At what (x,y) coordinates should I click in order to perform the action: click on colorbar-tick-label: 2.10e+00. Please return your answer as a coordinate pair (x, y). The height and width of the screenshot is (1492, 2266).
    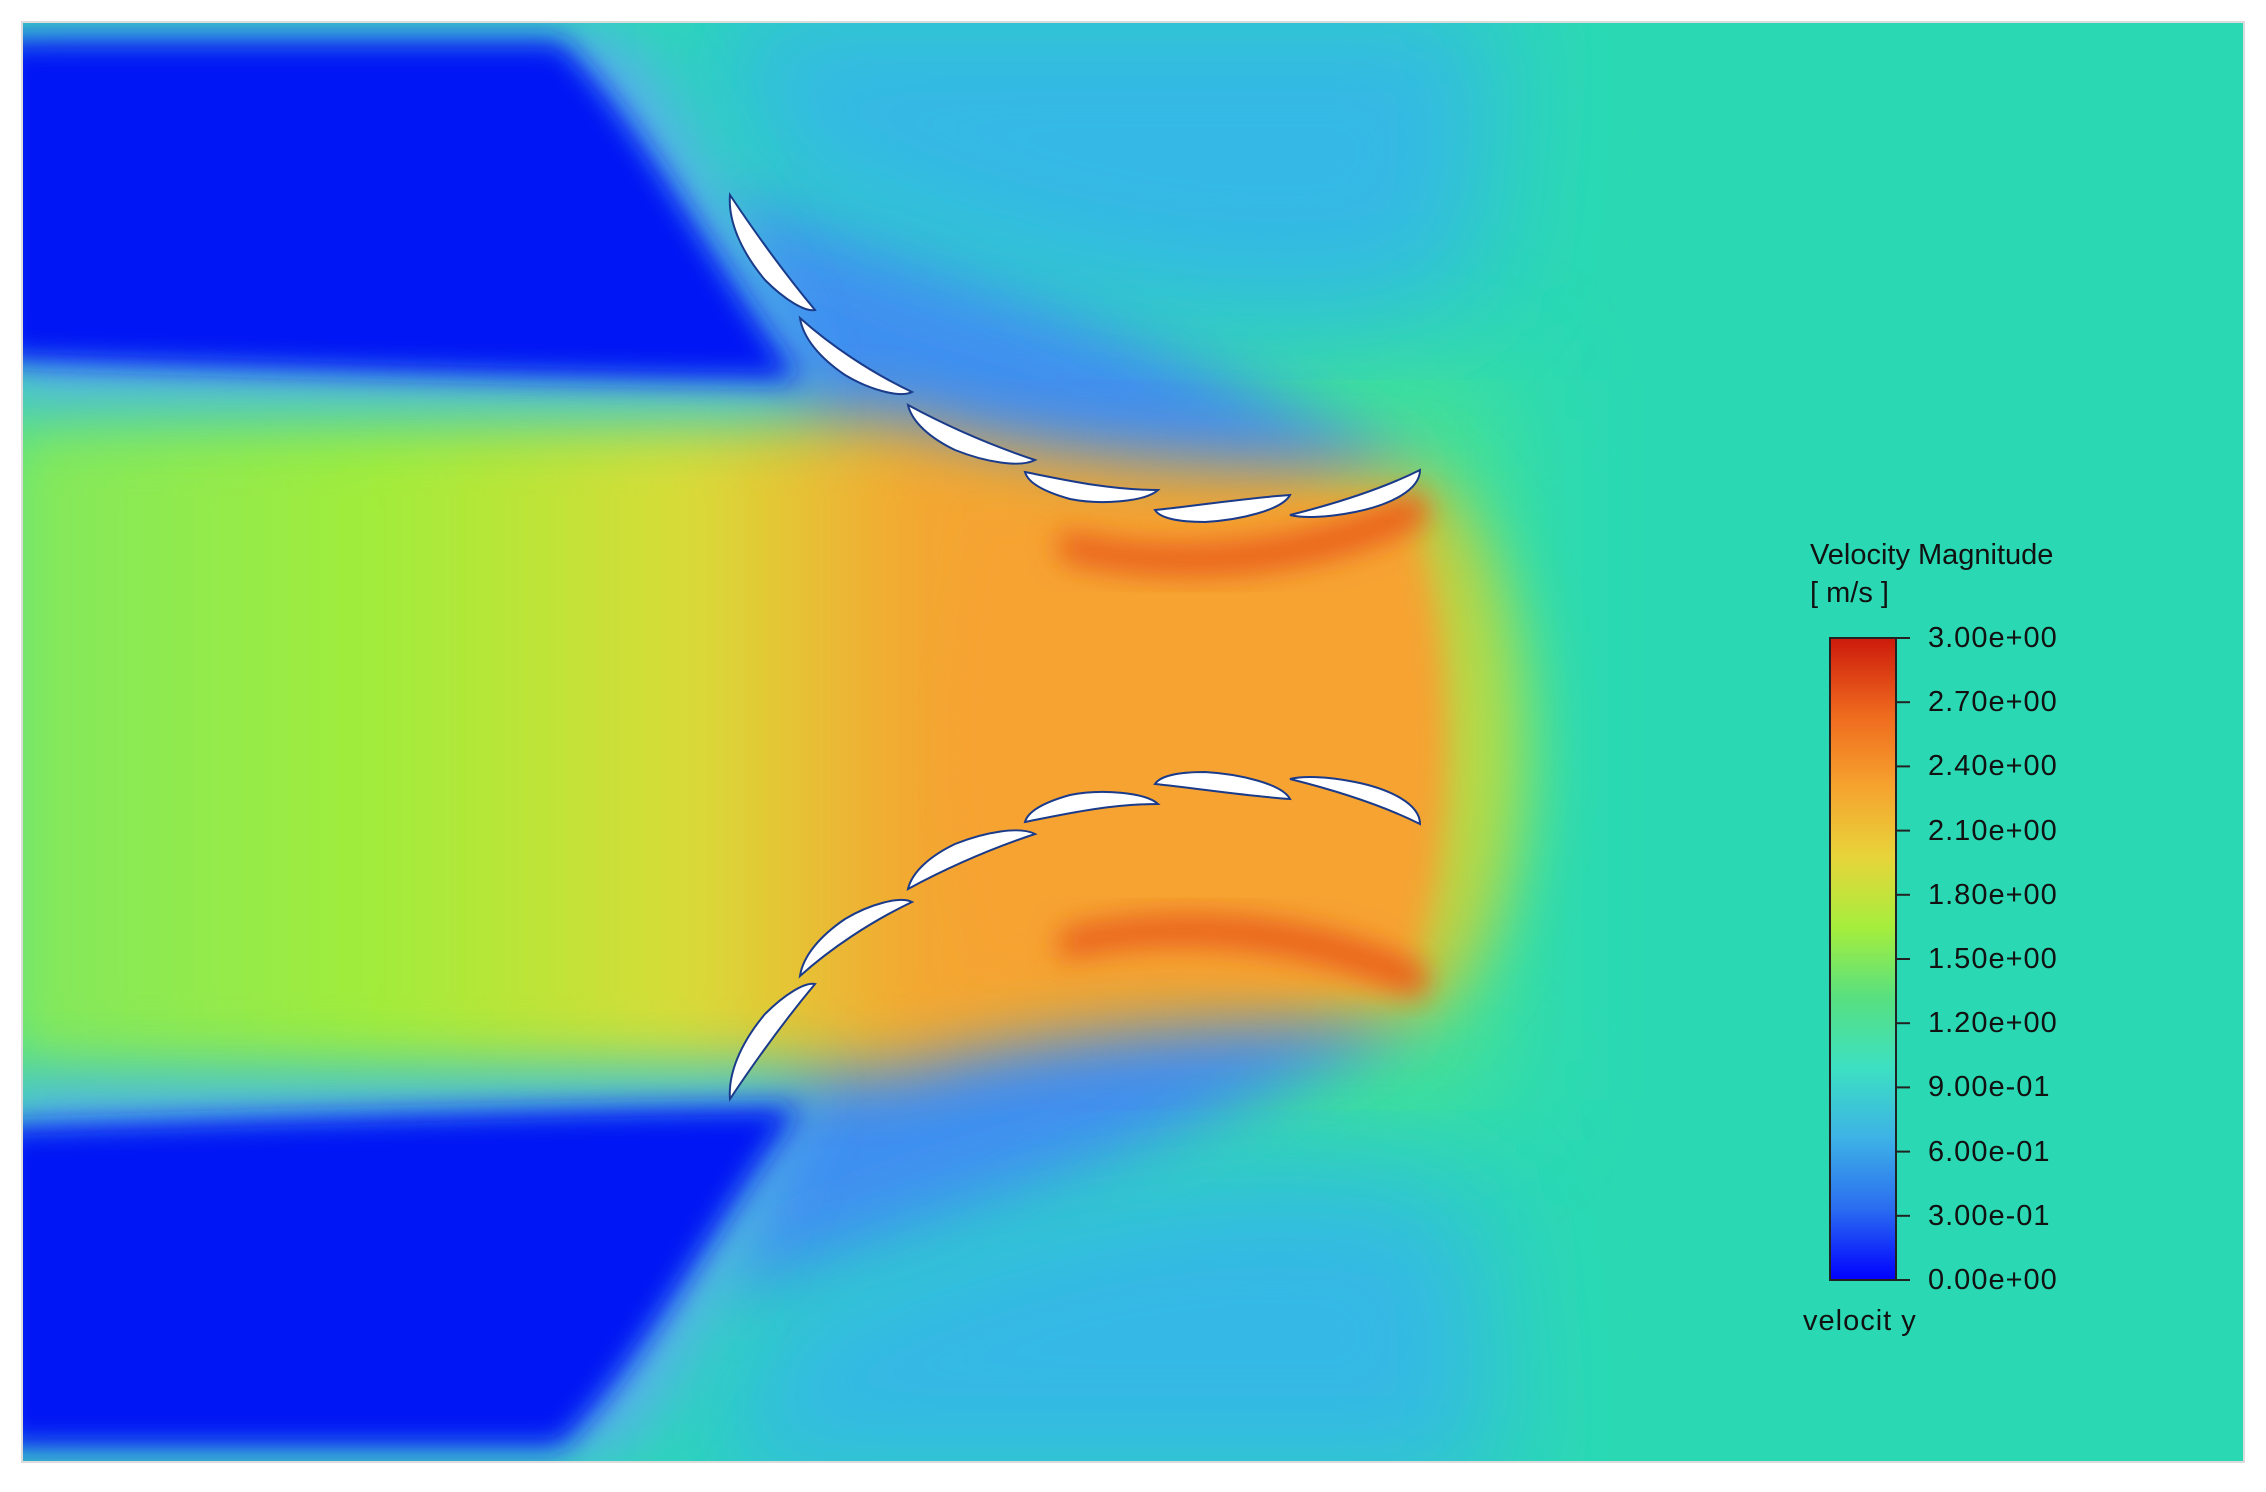
    Looking at the image, I should click on (1993, 830).